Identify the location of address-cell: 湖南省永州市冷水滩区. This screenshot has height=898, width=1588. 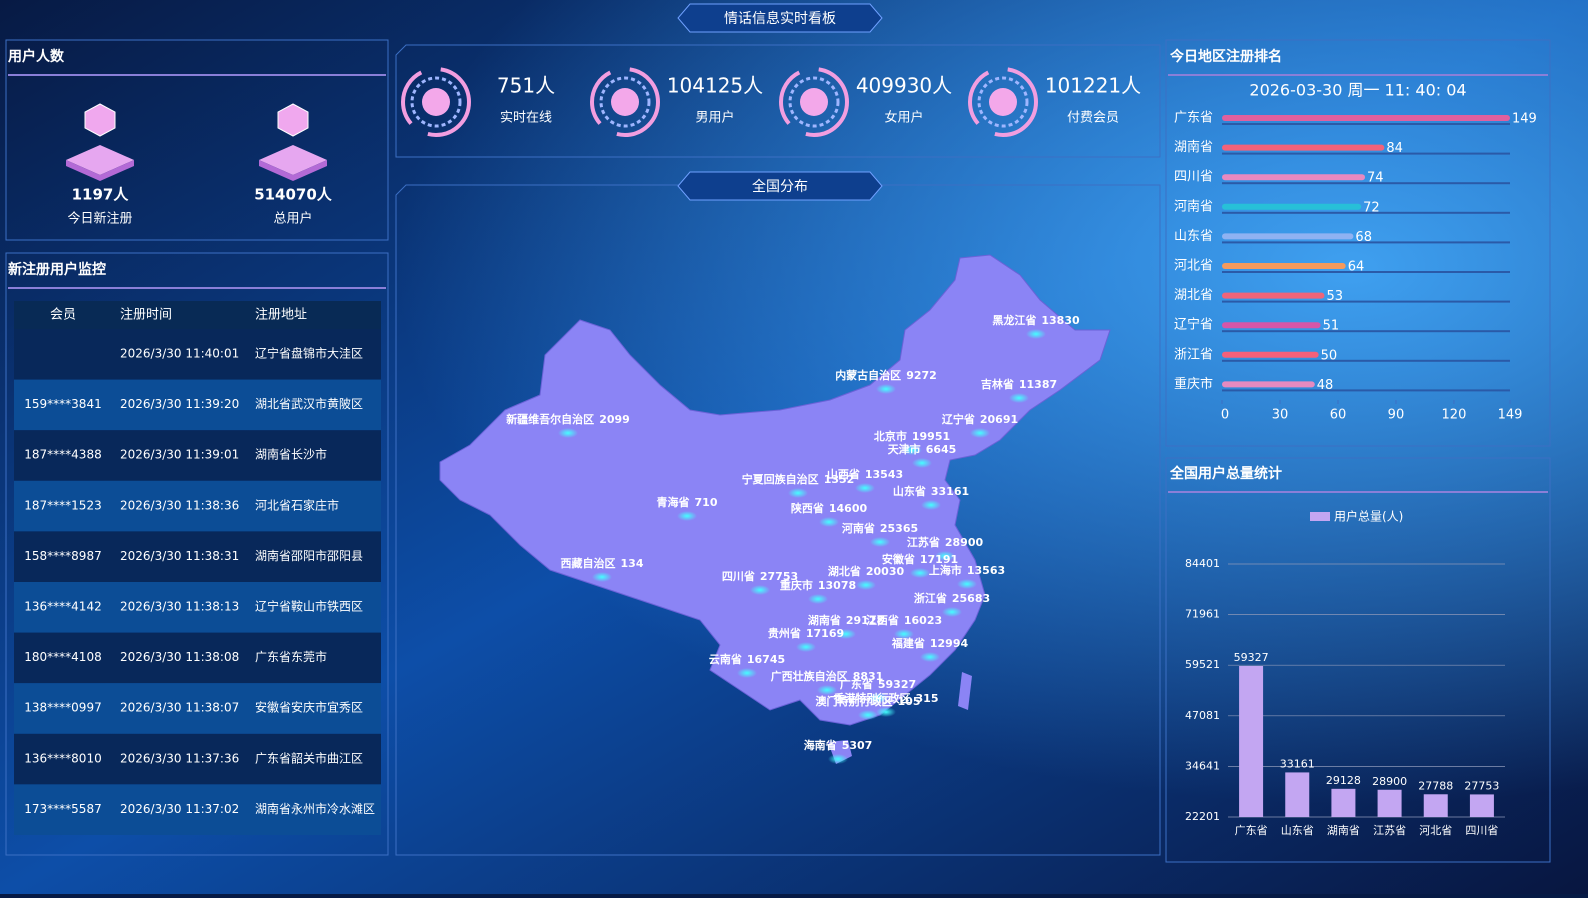
(315, 808).